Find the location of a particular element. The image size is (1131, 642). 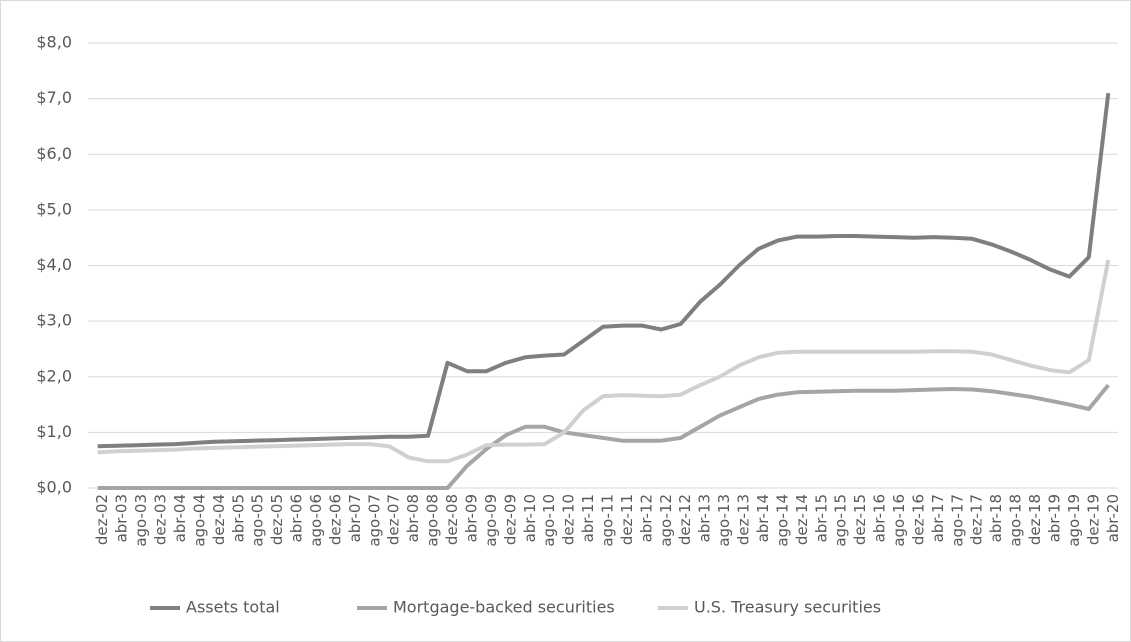

x-tick-label: dez-11 is located at coordinates (627, 519).